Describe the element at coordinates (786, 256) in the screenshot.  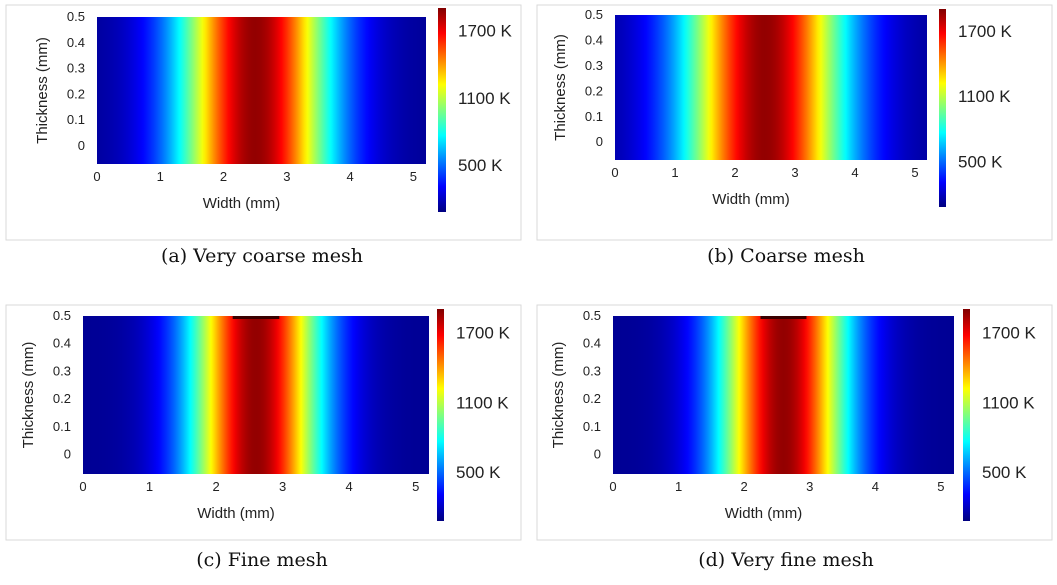
I see `subfigure-caption: (b) Coarse mesh` at that location.